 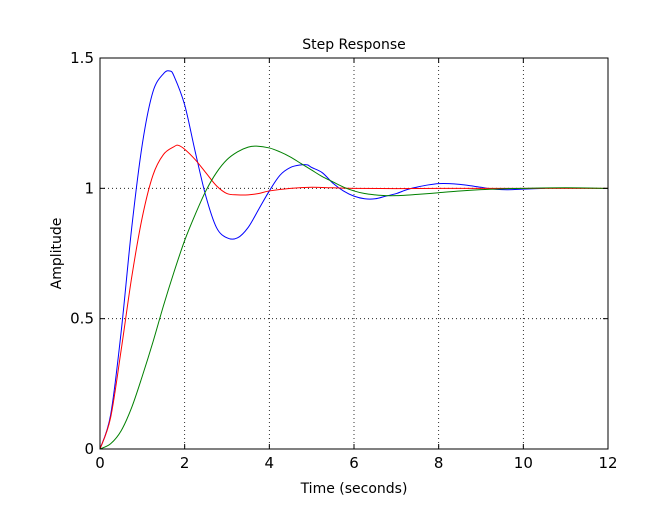 I want to click on x-tick-label: 4, so click(x=270, y=463).